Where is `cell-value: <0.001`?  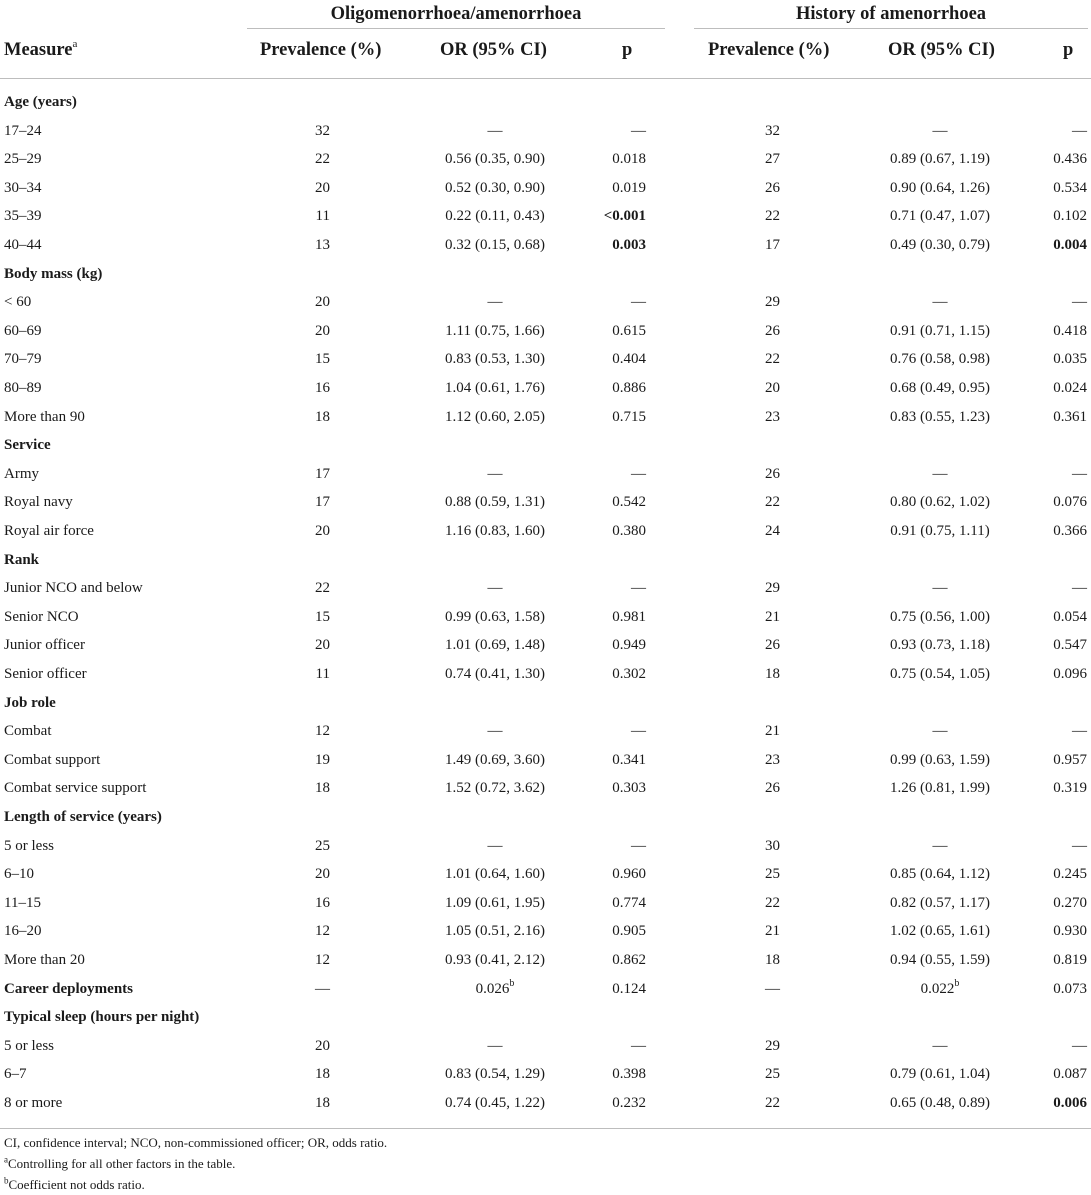 cell-value: <0.001 is located at coordinates (624, 216).